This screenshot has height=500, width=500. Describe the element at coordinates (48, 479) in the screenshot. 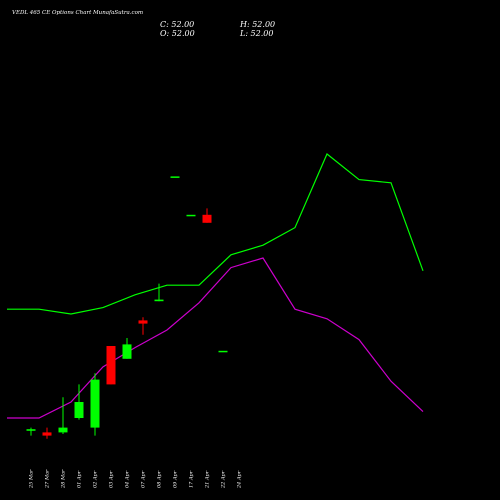

I see `x-tick-label: 27 Mar` at that location.